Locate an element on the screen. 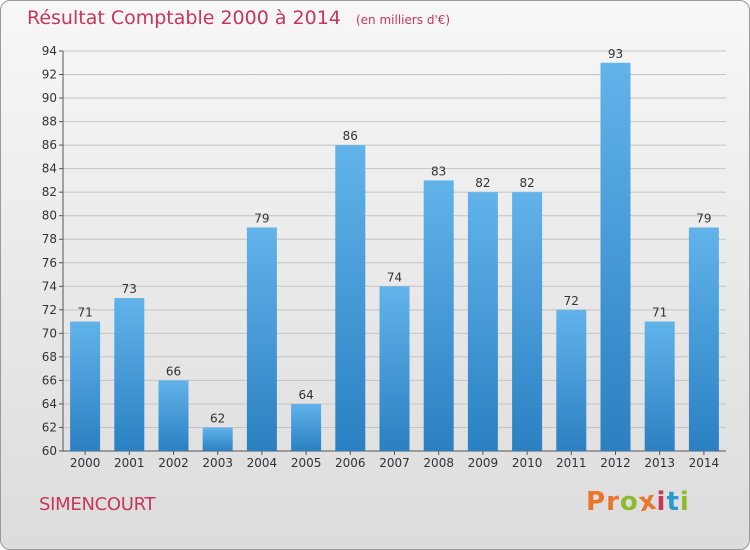 This screenshot has height=550, width=750. bar-2012 is located at coordinates (615, 256).